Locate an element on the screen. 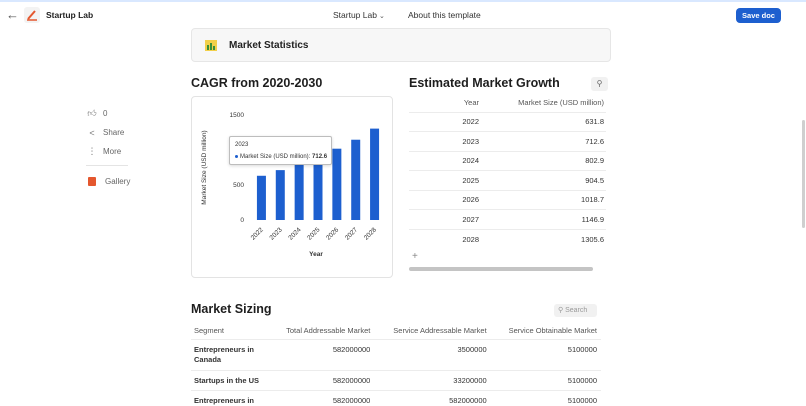 The width and height of the screenshot is (806, 406). market-size-cell: 712.6 is located at coordinates (543, 141).